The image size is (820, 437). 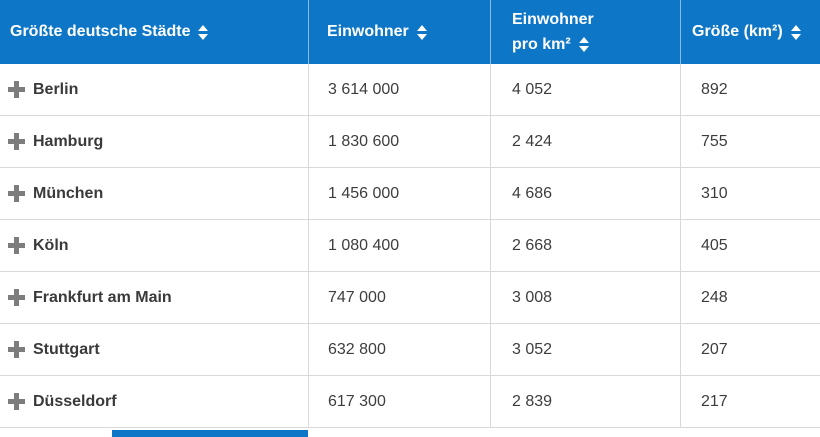 I want to click on einwohner-pro-km2-value: 2 668, so click(x=532, y=245).